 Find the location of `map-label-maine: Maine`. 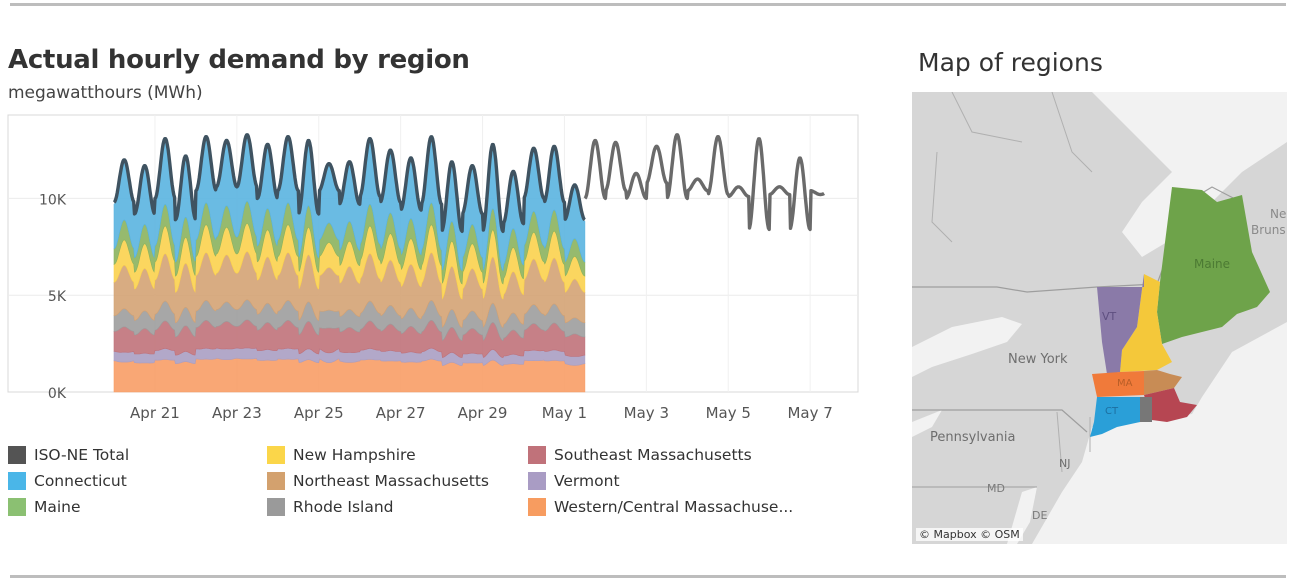

map-label-maine: Maine is located at coordinates (1212, 264).